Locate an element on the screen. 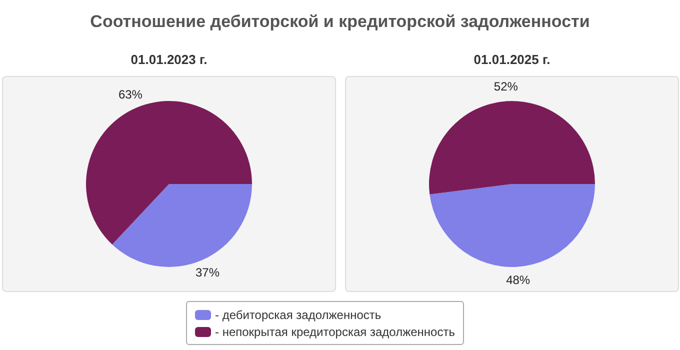  chart-subtitle: 01.01.2023 г. is located at coordinates (169, 60).